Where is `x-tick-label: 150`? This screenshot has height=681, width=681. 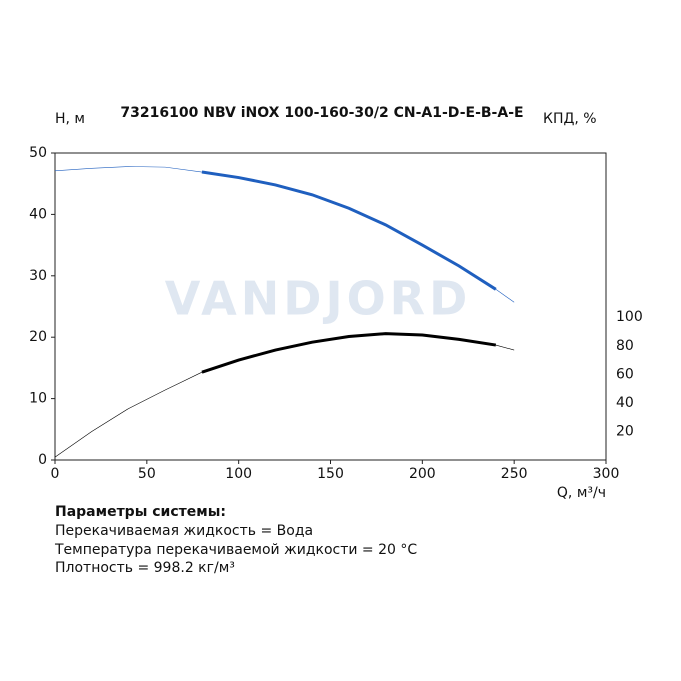 x-tick-label: 150 is located at coordinates (330, 474).